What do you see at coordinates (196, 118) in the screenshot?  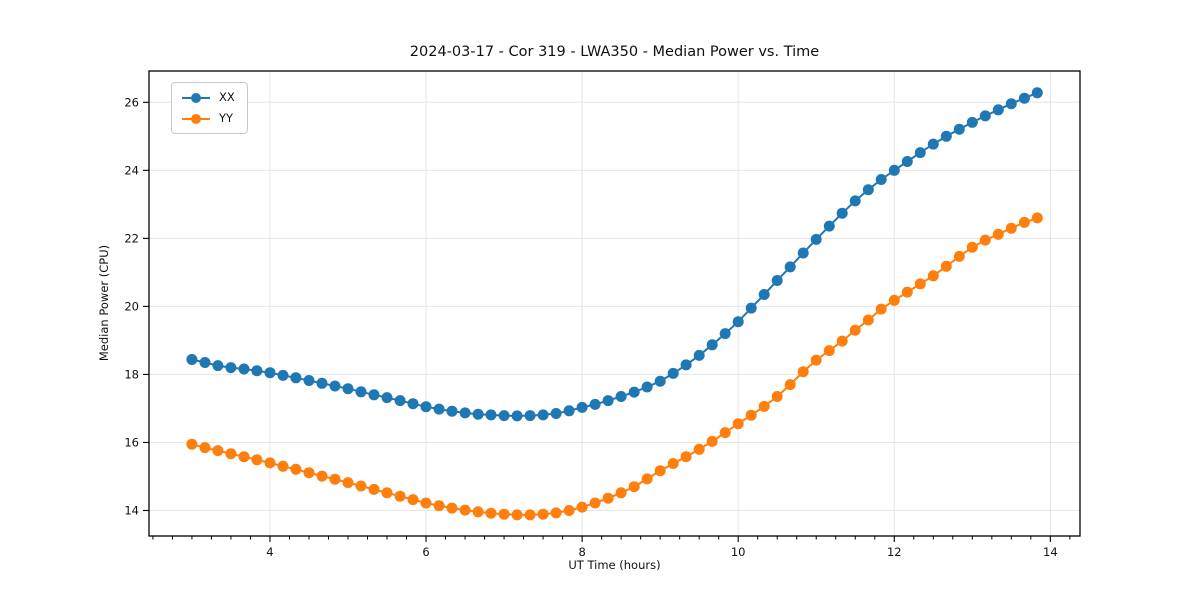 I see `legend-swatch-yy-icon` at bounding box center [196, 118].